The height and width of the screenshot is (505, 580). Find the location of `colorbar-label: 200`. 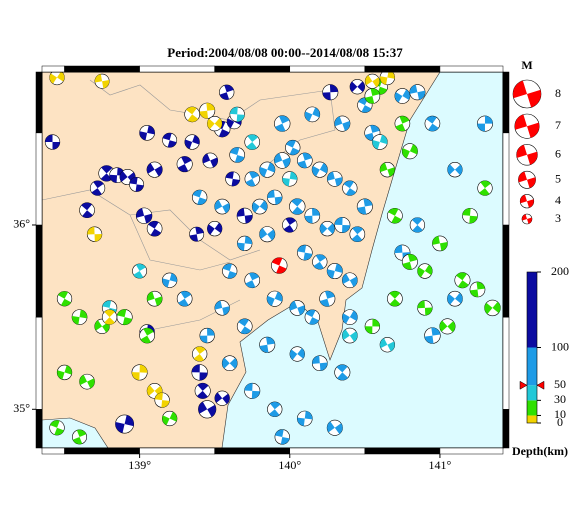

colorbar-label: 200 is located at coordinates (560, 271).